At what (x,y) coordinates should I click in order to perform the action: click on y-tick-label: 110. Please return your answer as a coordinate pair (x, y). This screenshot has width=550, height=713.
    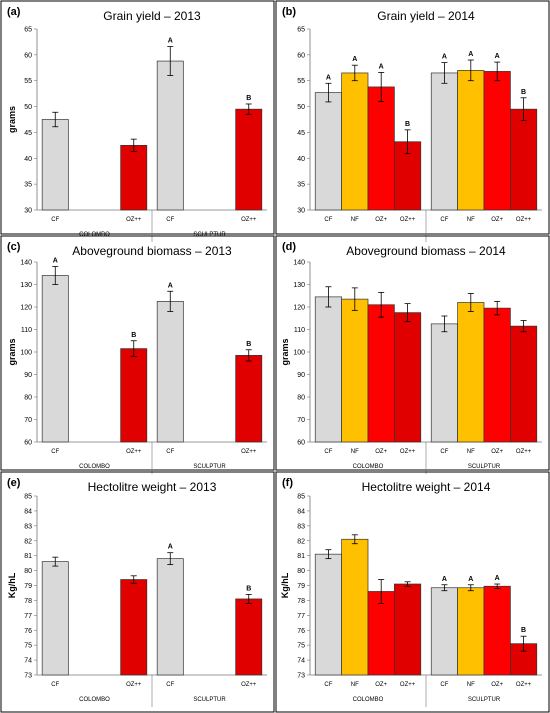
    Looking at the image, I should click on (299, 330).